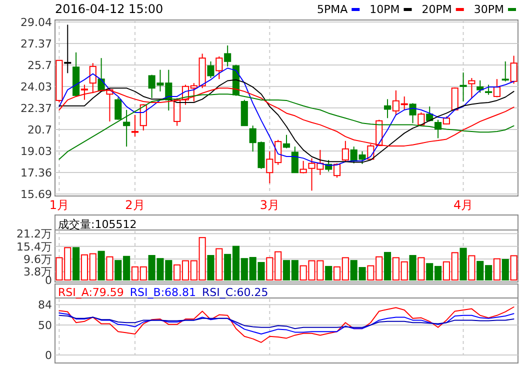 The image size is (520, 365). Describe the element at coordinates (36, 44) in the screenshot. I see `y-tick-label: 27.37` at that location.